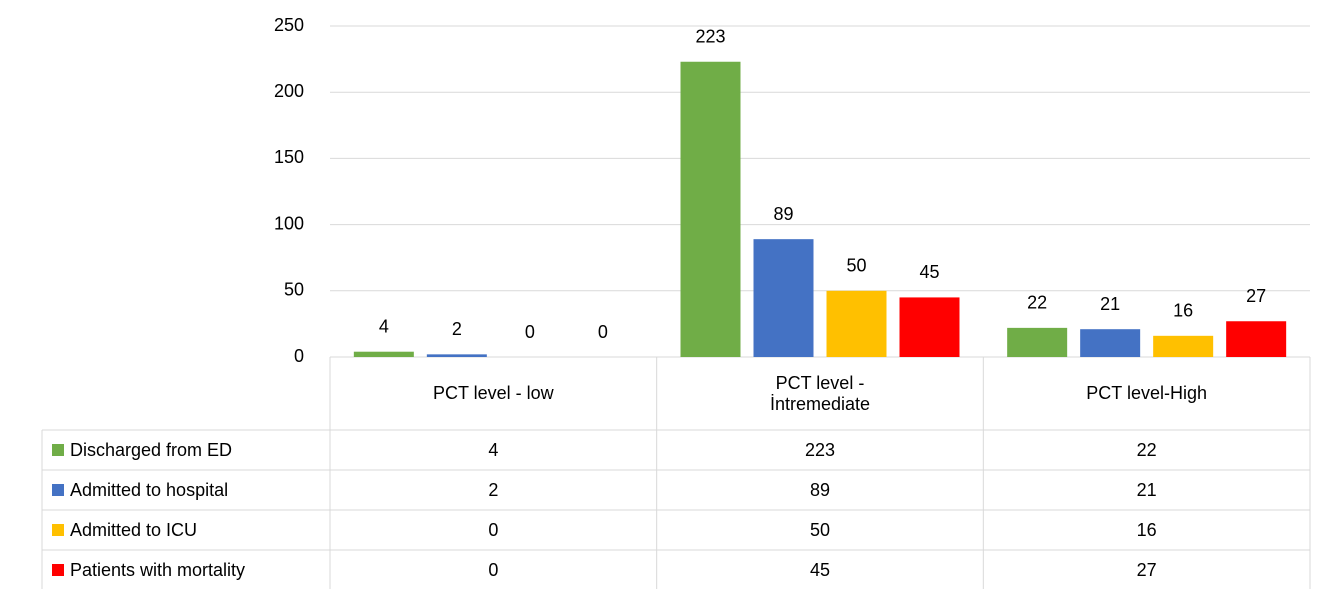 Image resolution: width=1323 pixels, height=589 pixels. I want to click on data-label: 22, so click(1037, 303).